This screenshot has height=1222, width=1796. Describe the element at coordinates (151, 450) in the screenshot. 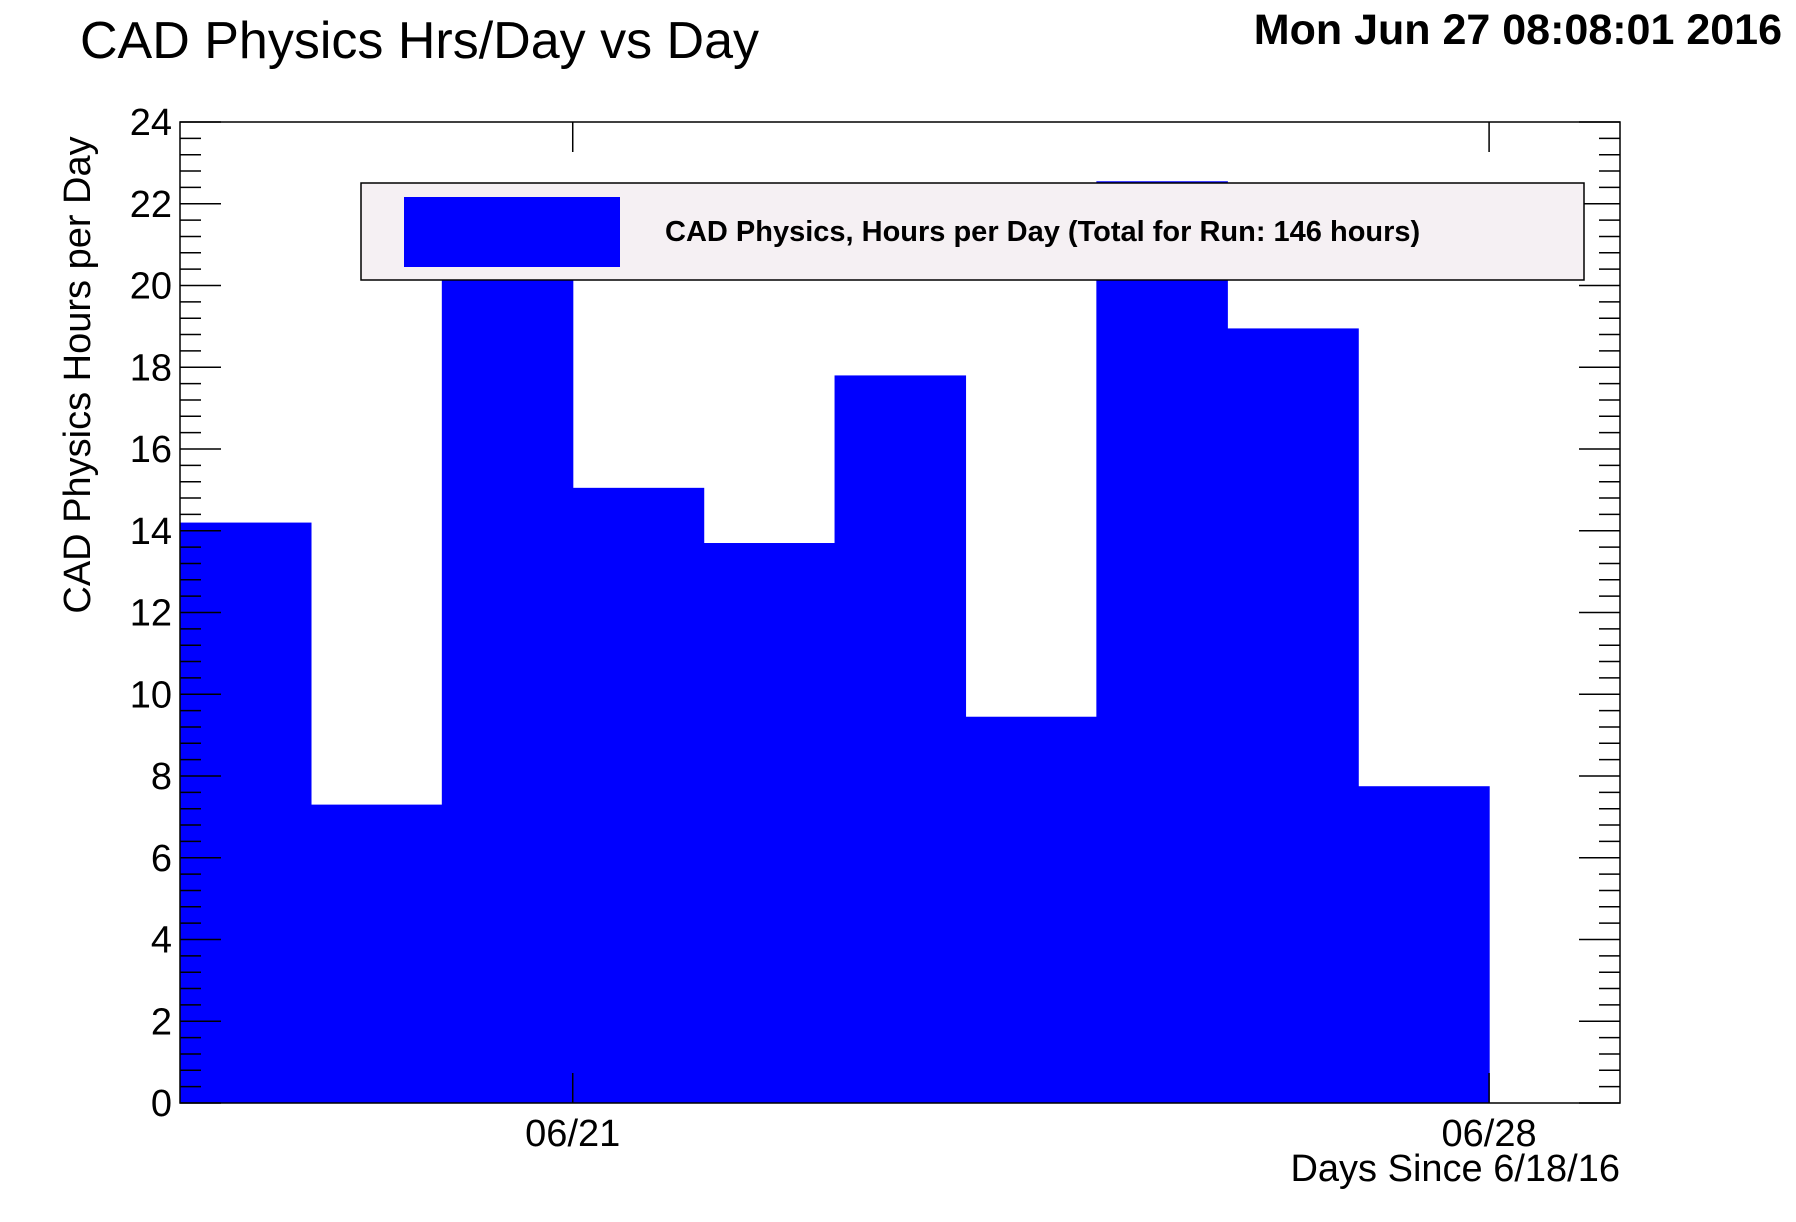

I see `y-tick-label: 16` at that location.